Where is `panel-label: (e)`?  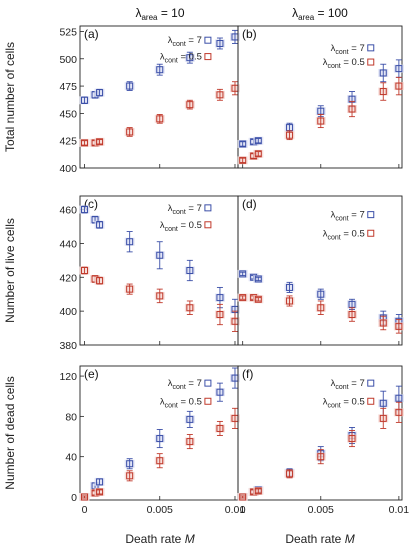 panel-label: (e) is located at coordinates (91, 374).